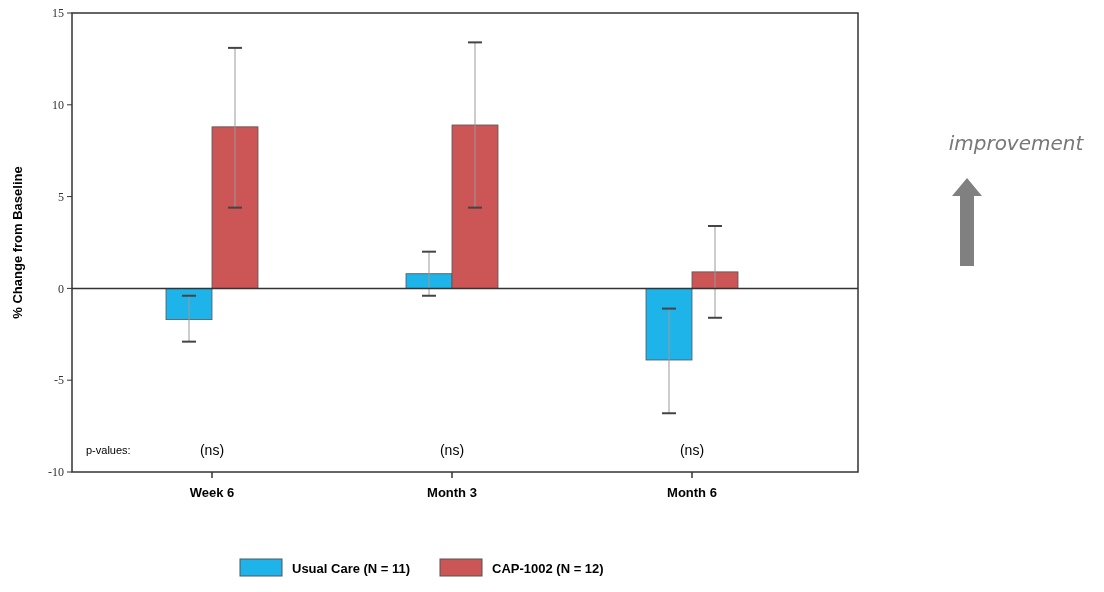  Describe the element at coordinates (61, 288) in the screenshot. I see `y-tick-label: 0` at that location.